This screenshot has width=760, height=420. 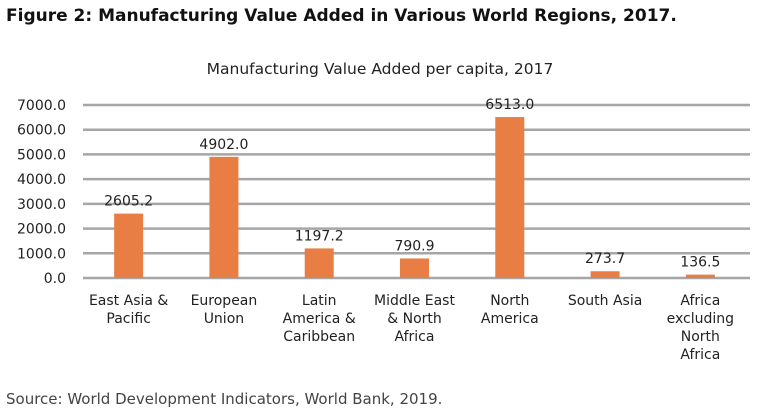 I want to click on x-category-label: European, so click(x=224, y=301).